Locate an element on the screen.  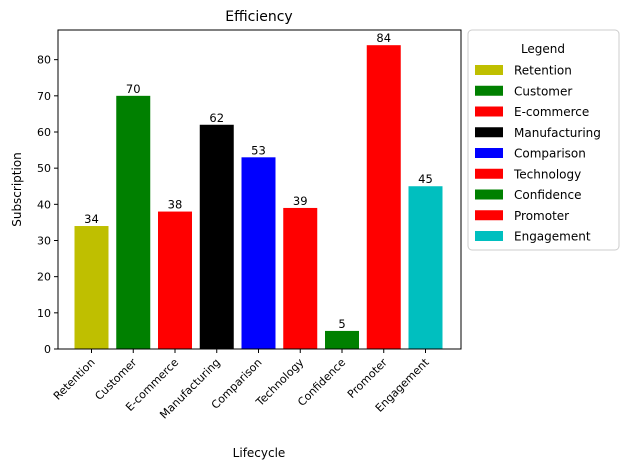
legend-swatch-retention is located at coordinates (489, 70).